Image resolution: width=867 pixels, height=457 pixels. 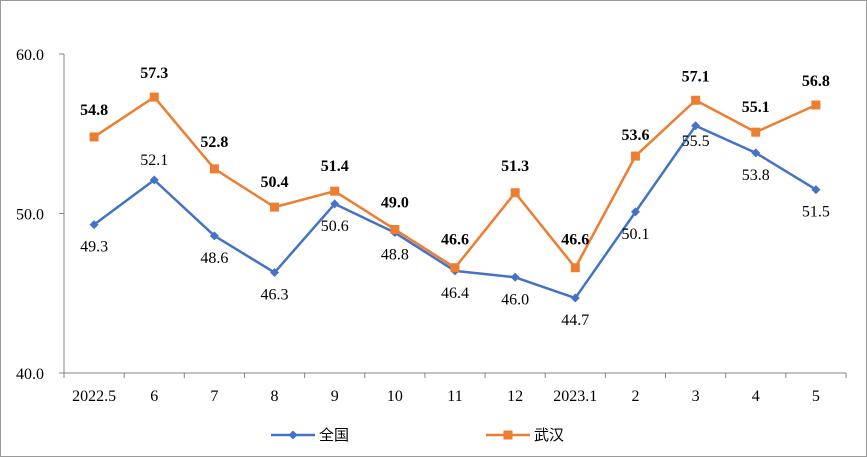 What do you see at coordinates (635, 396) in the screenshot?
I see `x-tick-label: 2` at bounding box center [635, 396].